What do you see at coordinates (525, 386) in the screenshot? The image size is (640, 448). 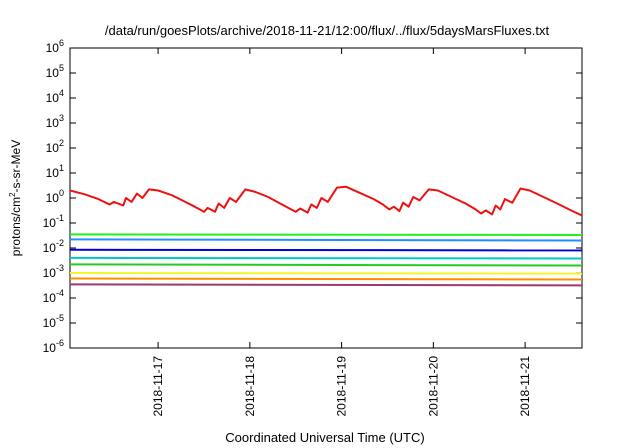 I see `x-tick-label: 2018-11-21` at bounding box center [525, 386].